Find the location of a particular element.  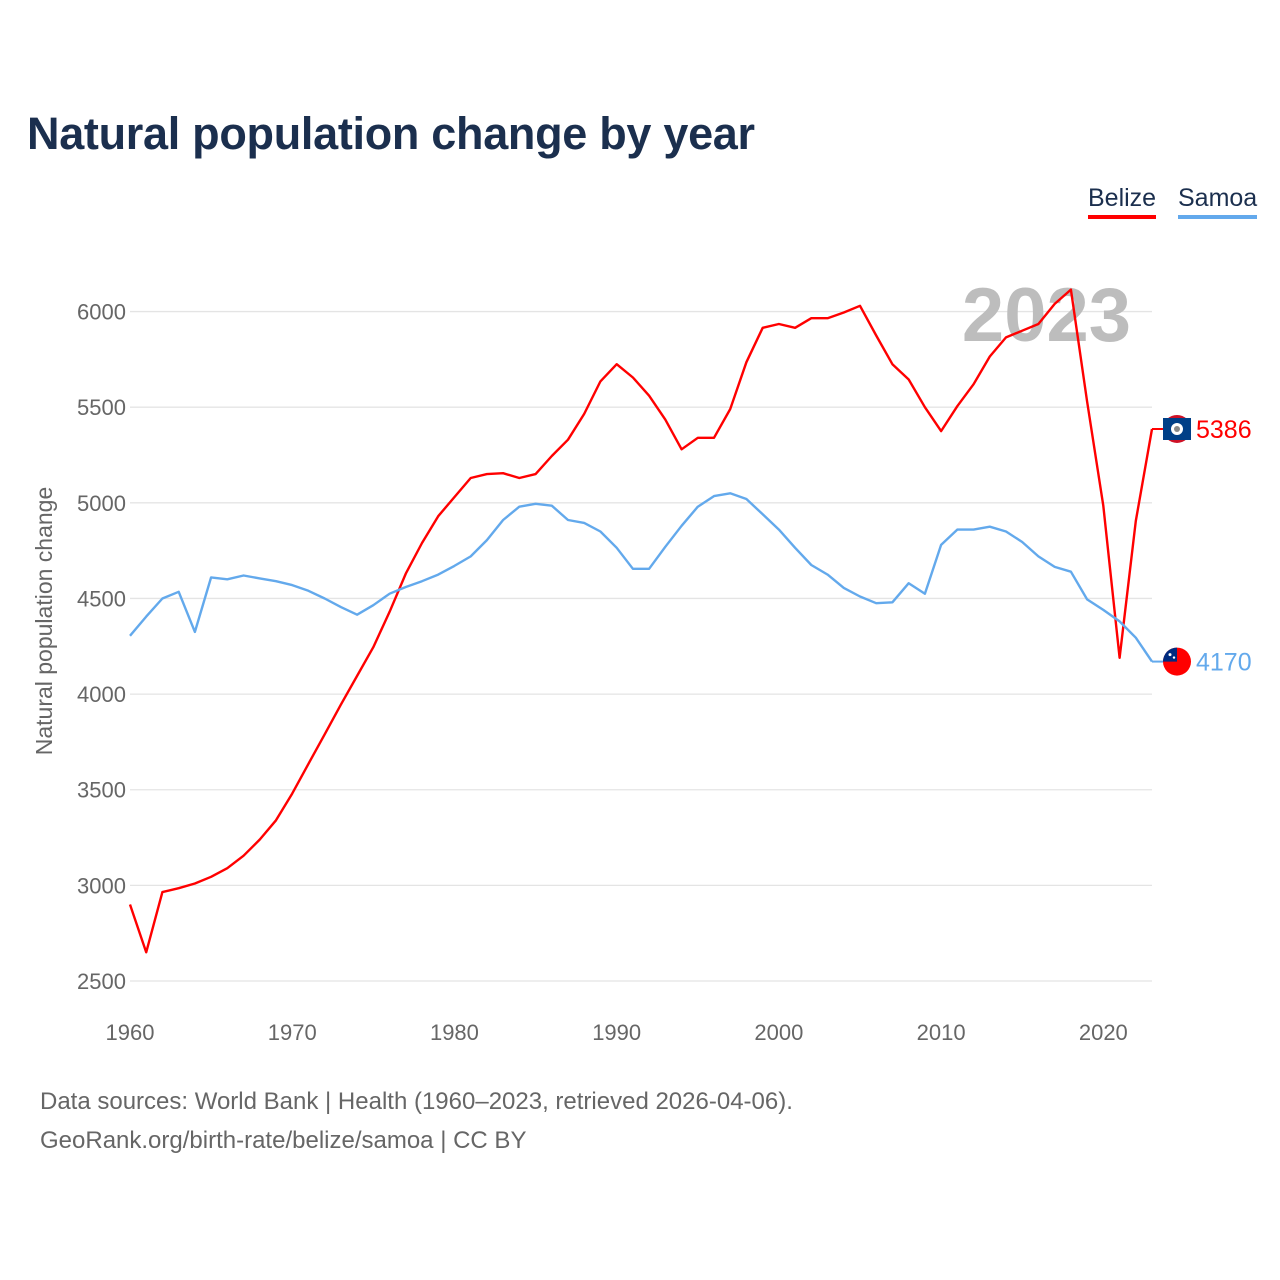

x-tick-label: 1960 is located at coordinates (130, 1032).